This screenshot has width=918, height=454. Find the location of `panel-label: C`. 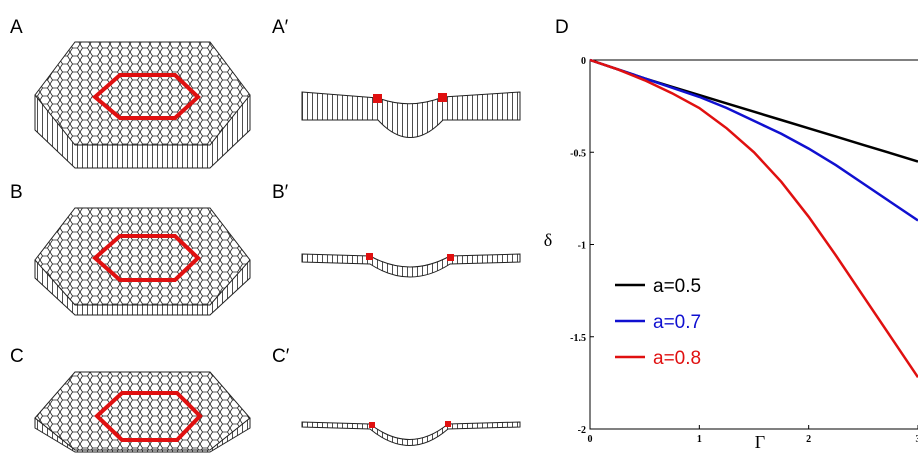

panel-label: C is located at coordinates (17, 356).